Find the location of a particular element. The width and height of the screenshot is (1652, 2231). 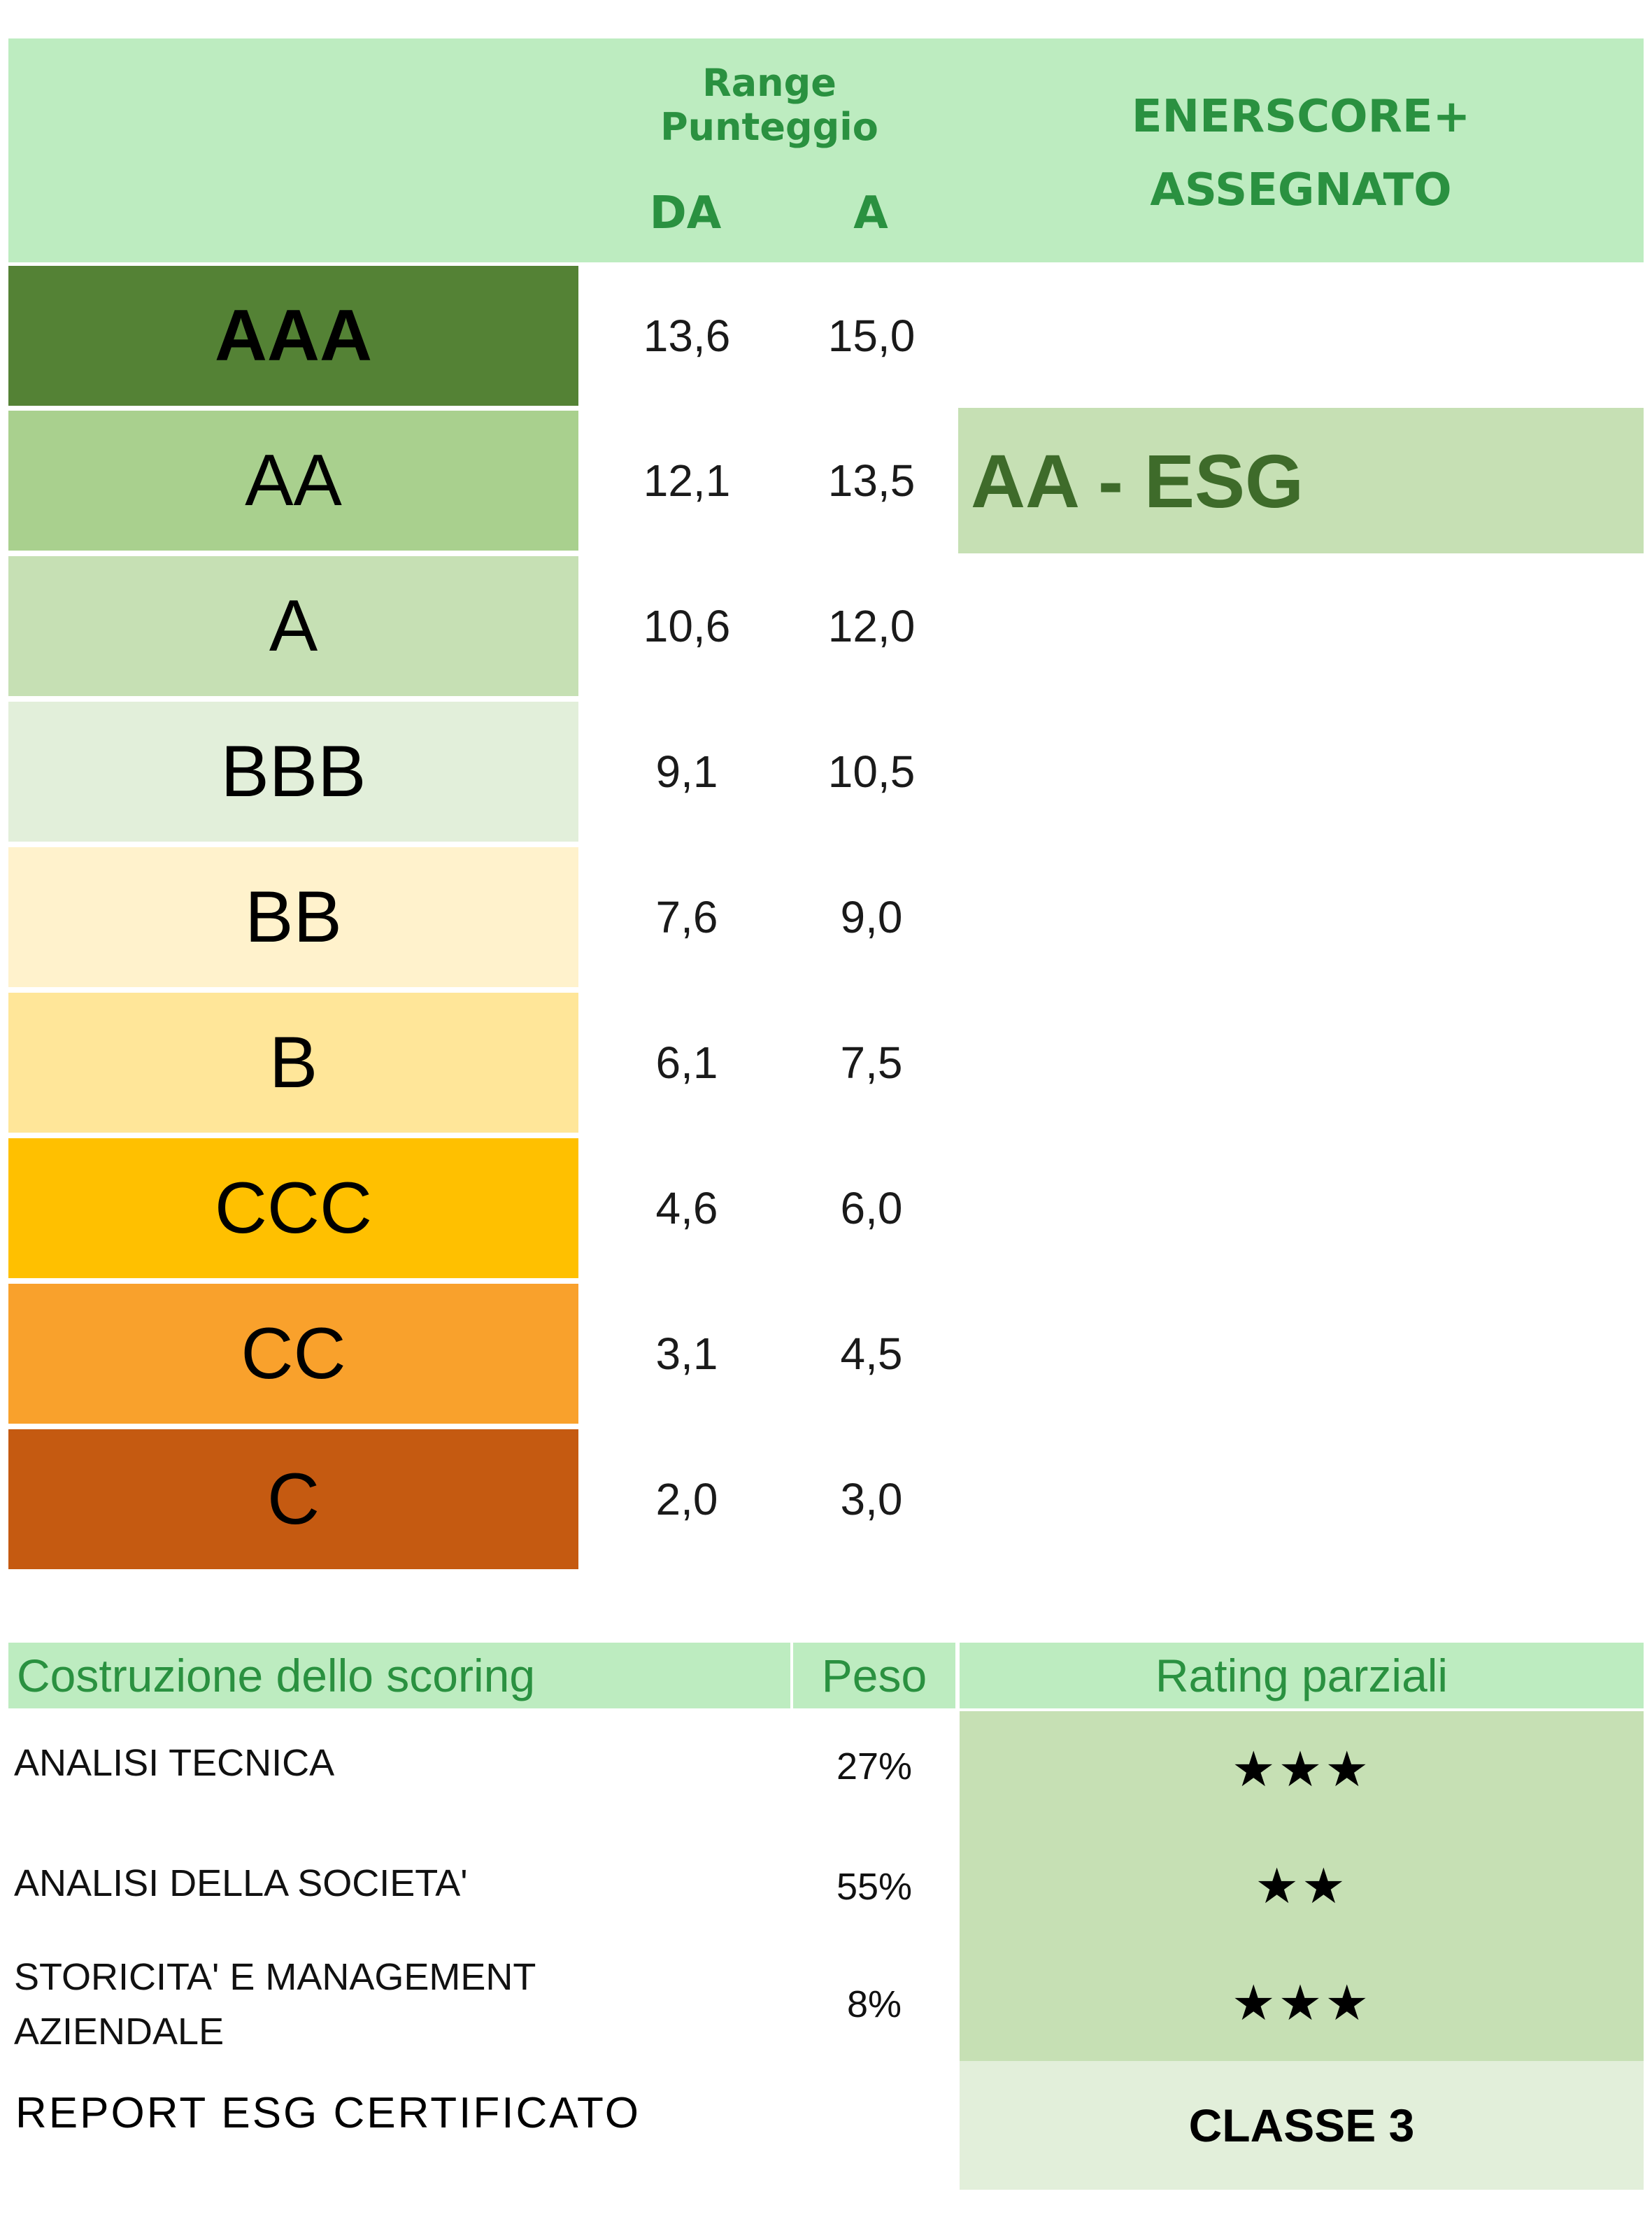

weight-header: Peso is located at coordinates (874, 1675).